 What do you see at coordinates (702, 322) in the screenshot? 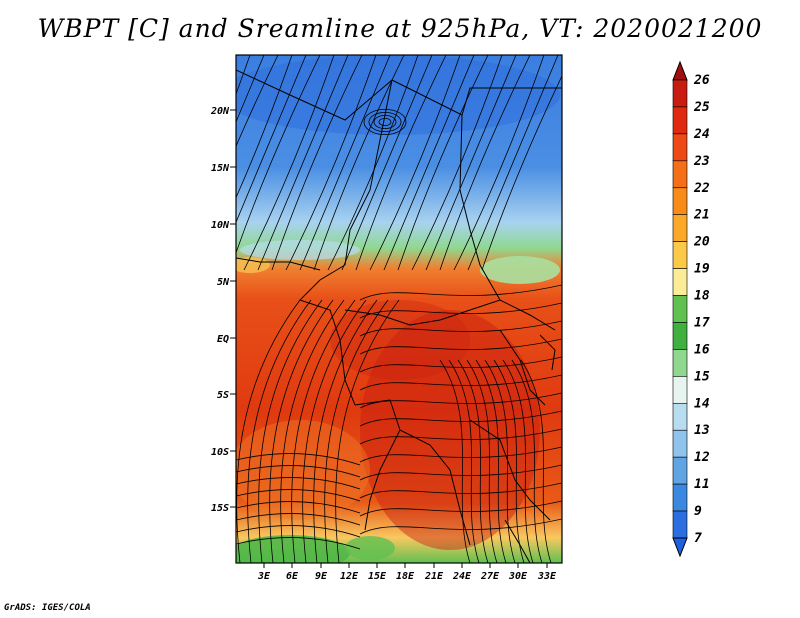
I see `colorbar-label: 17` at bounding box center [702, 322].